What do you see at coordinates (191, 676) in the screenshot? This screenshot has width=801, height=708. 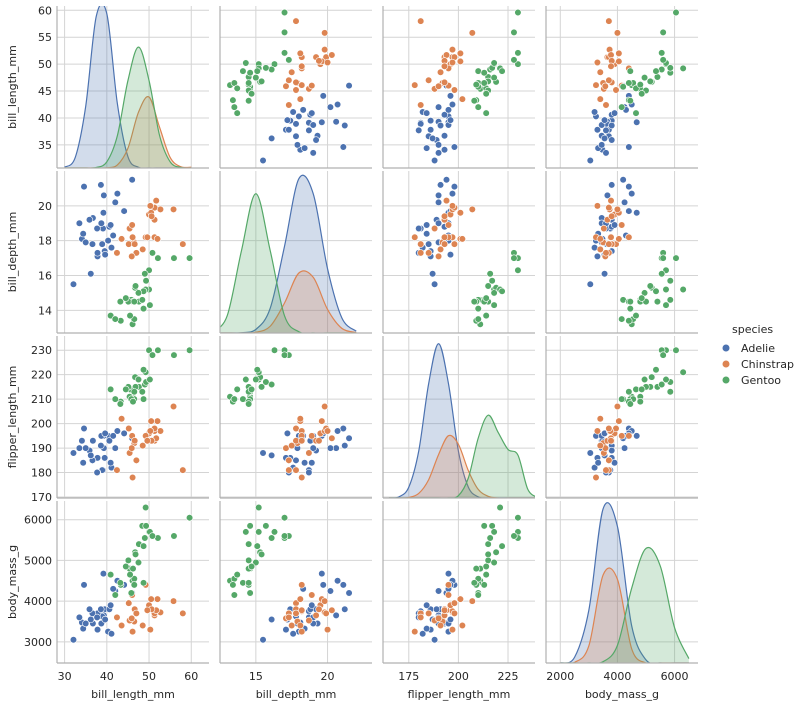 I see `x-tick-label: 60` at bounding box center [191, 676].